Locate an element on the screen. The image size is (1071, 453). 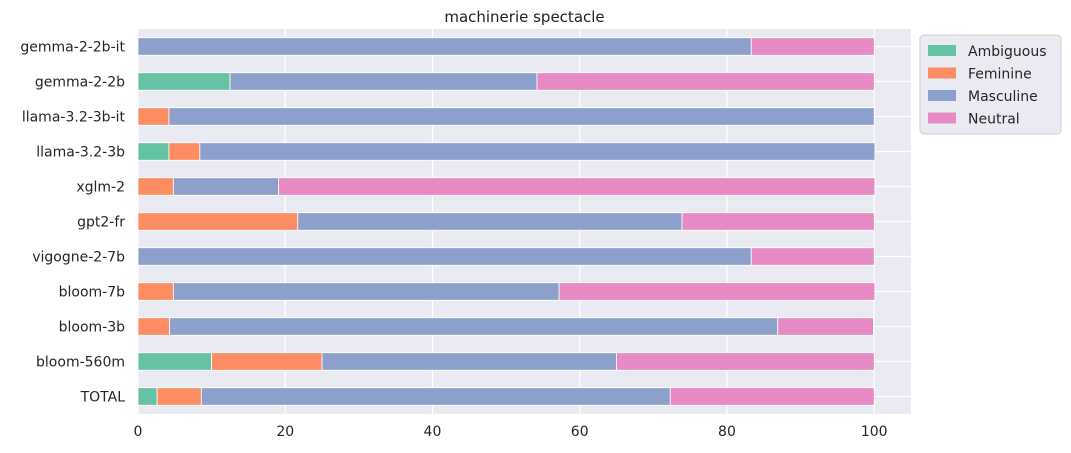
legend-label: Masculine is located at coordinates (1003, 97).